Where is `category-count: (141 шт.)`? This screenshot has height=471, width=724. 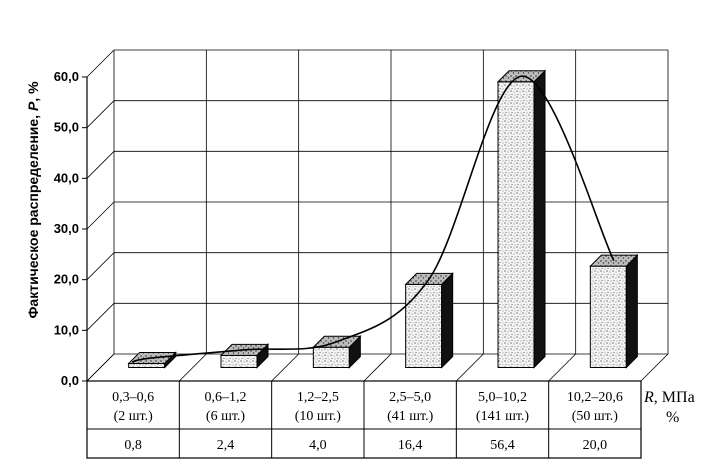 category-count: (141 шт.) is located at coordinates (503, 416).